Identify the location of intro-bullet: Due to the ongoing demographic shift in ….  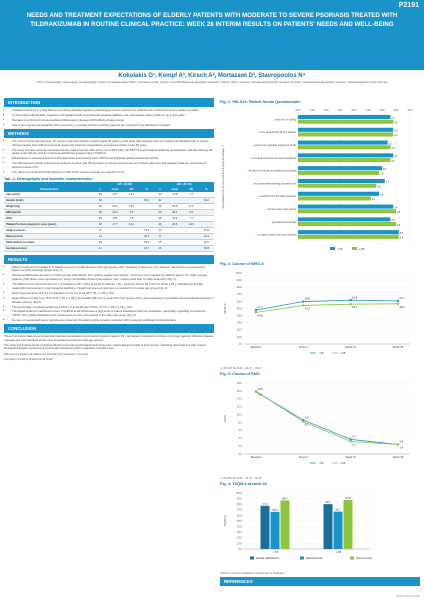
(113, 125).